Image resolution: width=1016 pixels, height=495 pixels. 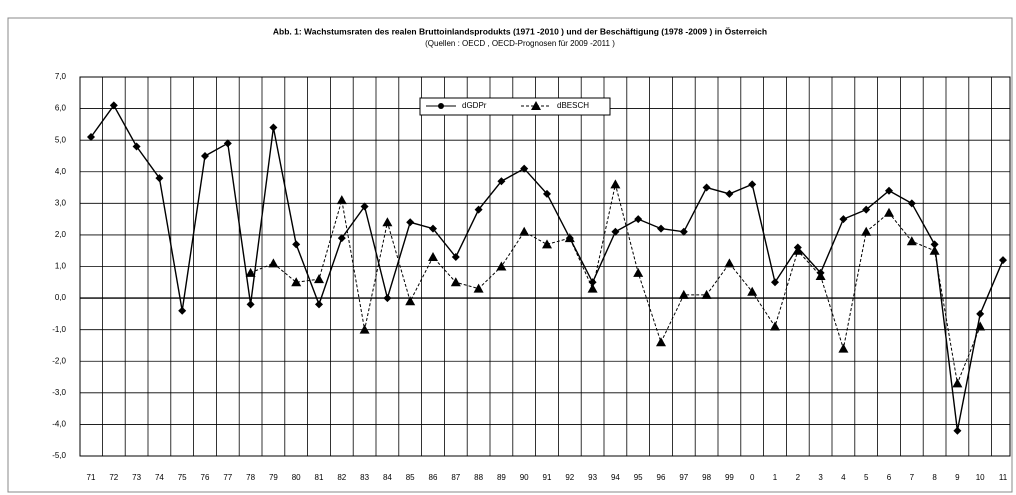 What do you see at coordinates (59, 329) in the screenshot?
I see `y-tick-label: -1,0` at bounding box center [59, 329].